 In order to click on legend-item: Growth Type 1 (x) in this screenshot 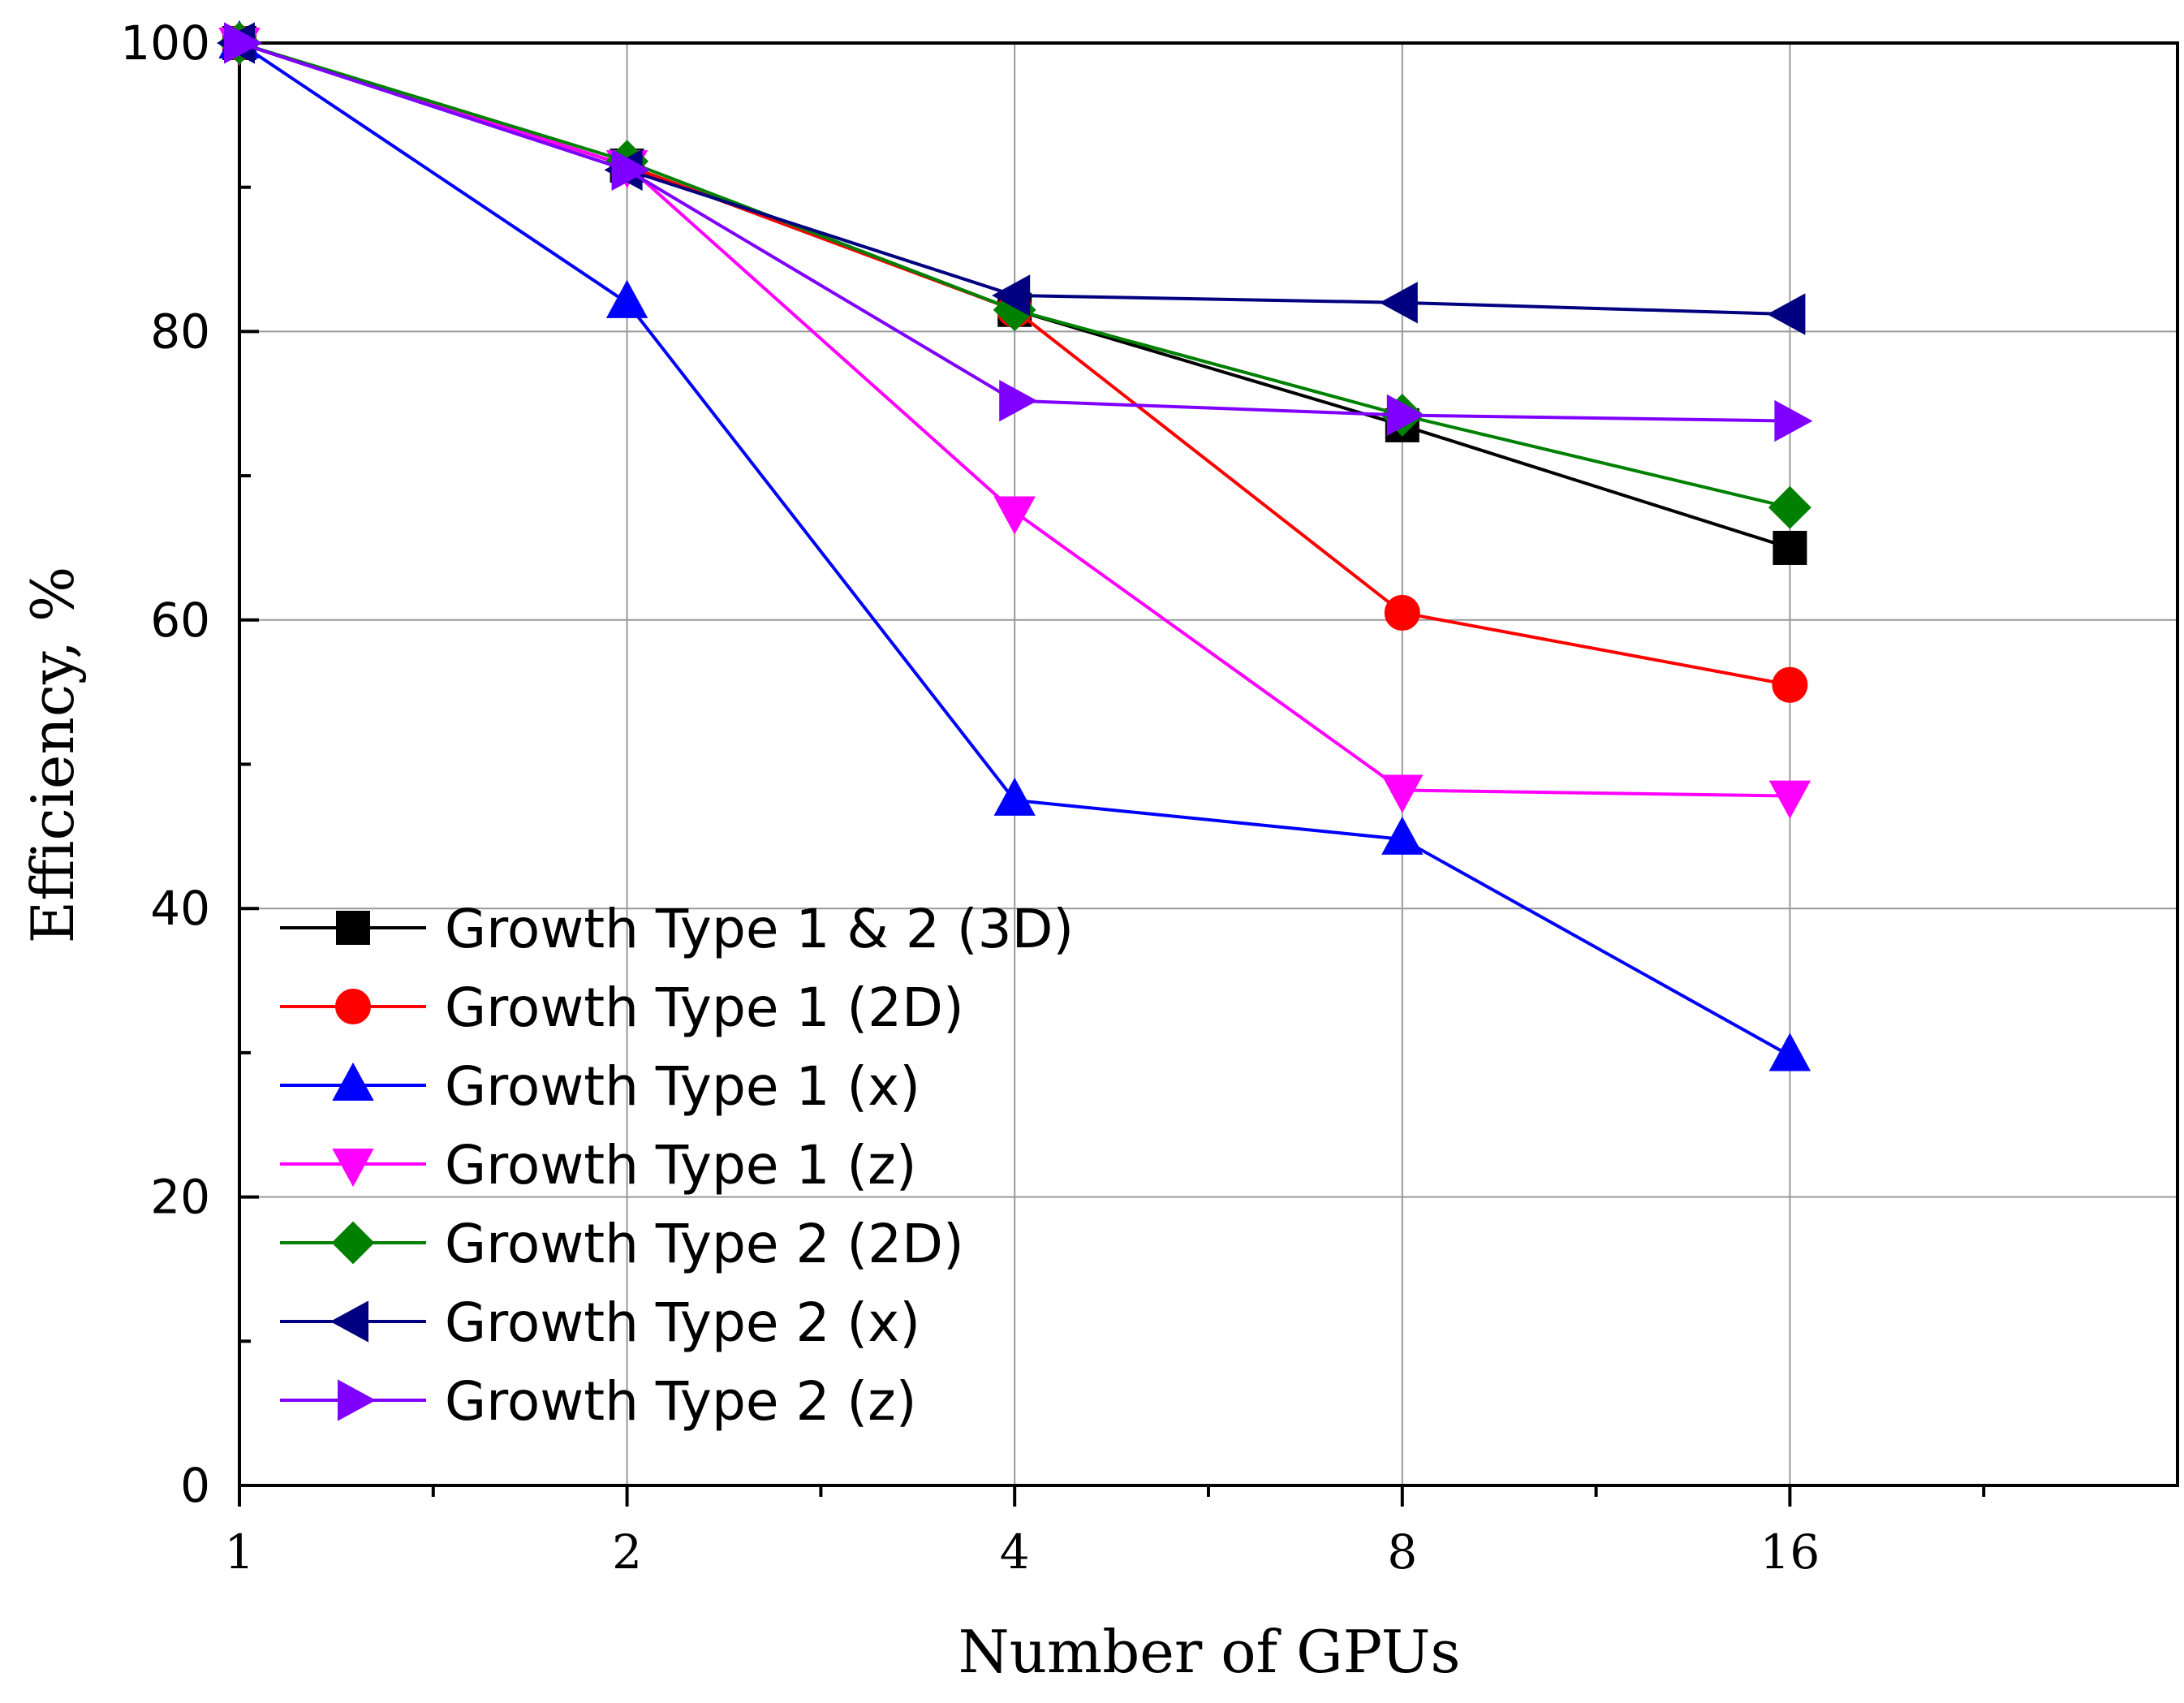, I will do `click(600, 1086)`.